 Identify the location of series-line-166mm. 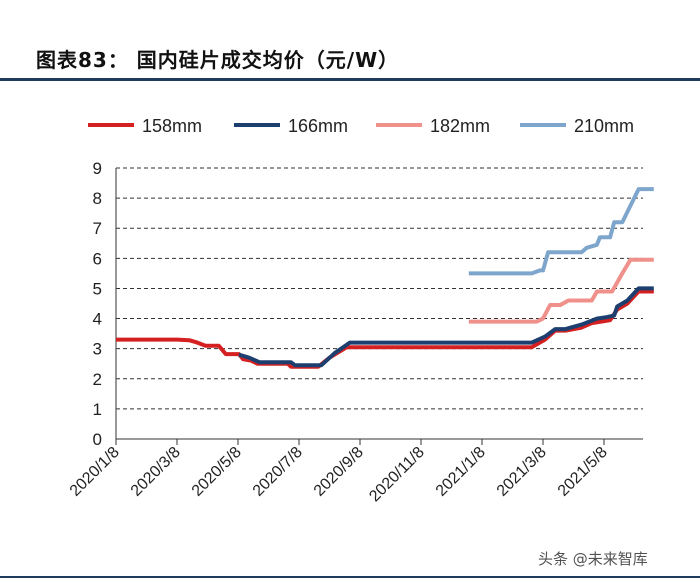
(446, 327).